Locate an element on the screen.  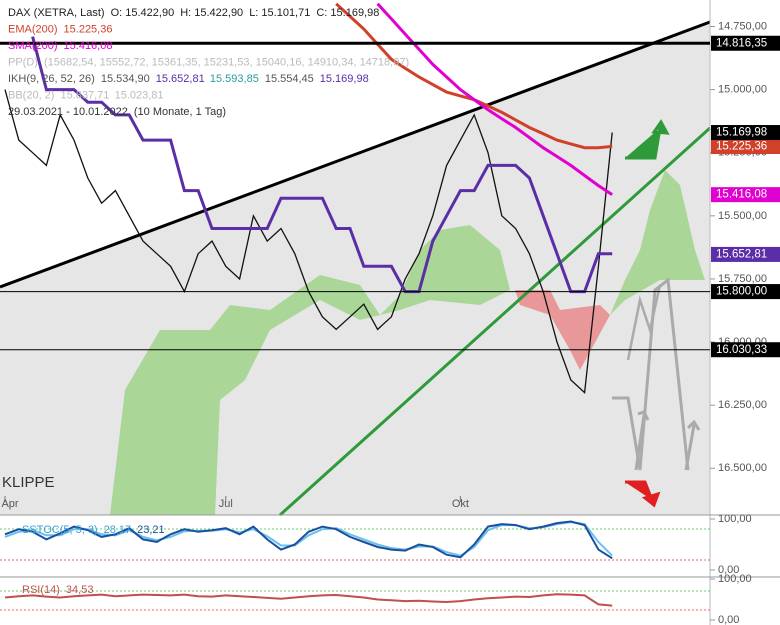
legend-text: SMA(200) is located at coordinates (33, 46).